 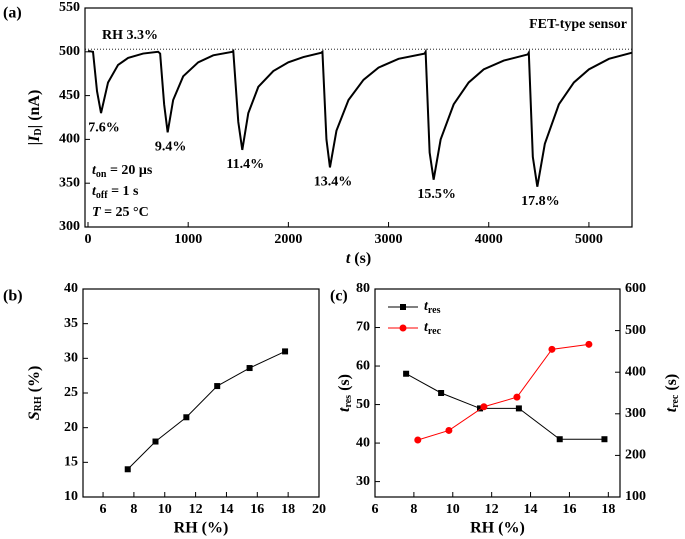 What do you see at coordinates (125, 212) in the screenshot?
I see `condition-text-part: = 25 °C` at bounding box center [125, 212].